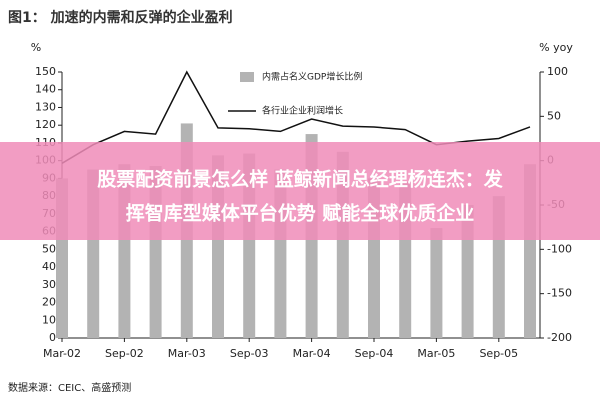  I want to click on y-tick-label: 50, so click(49, 248).